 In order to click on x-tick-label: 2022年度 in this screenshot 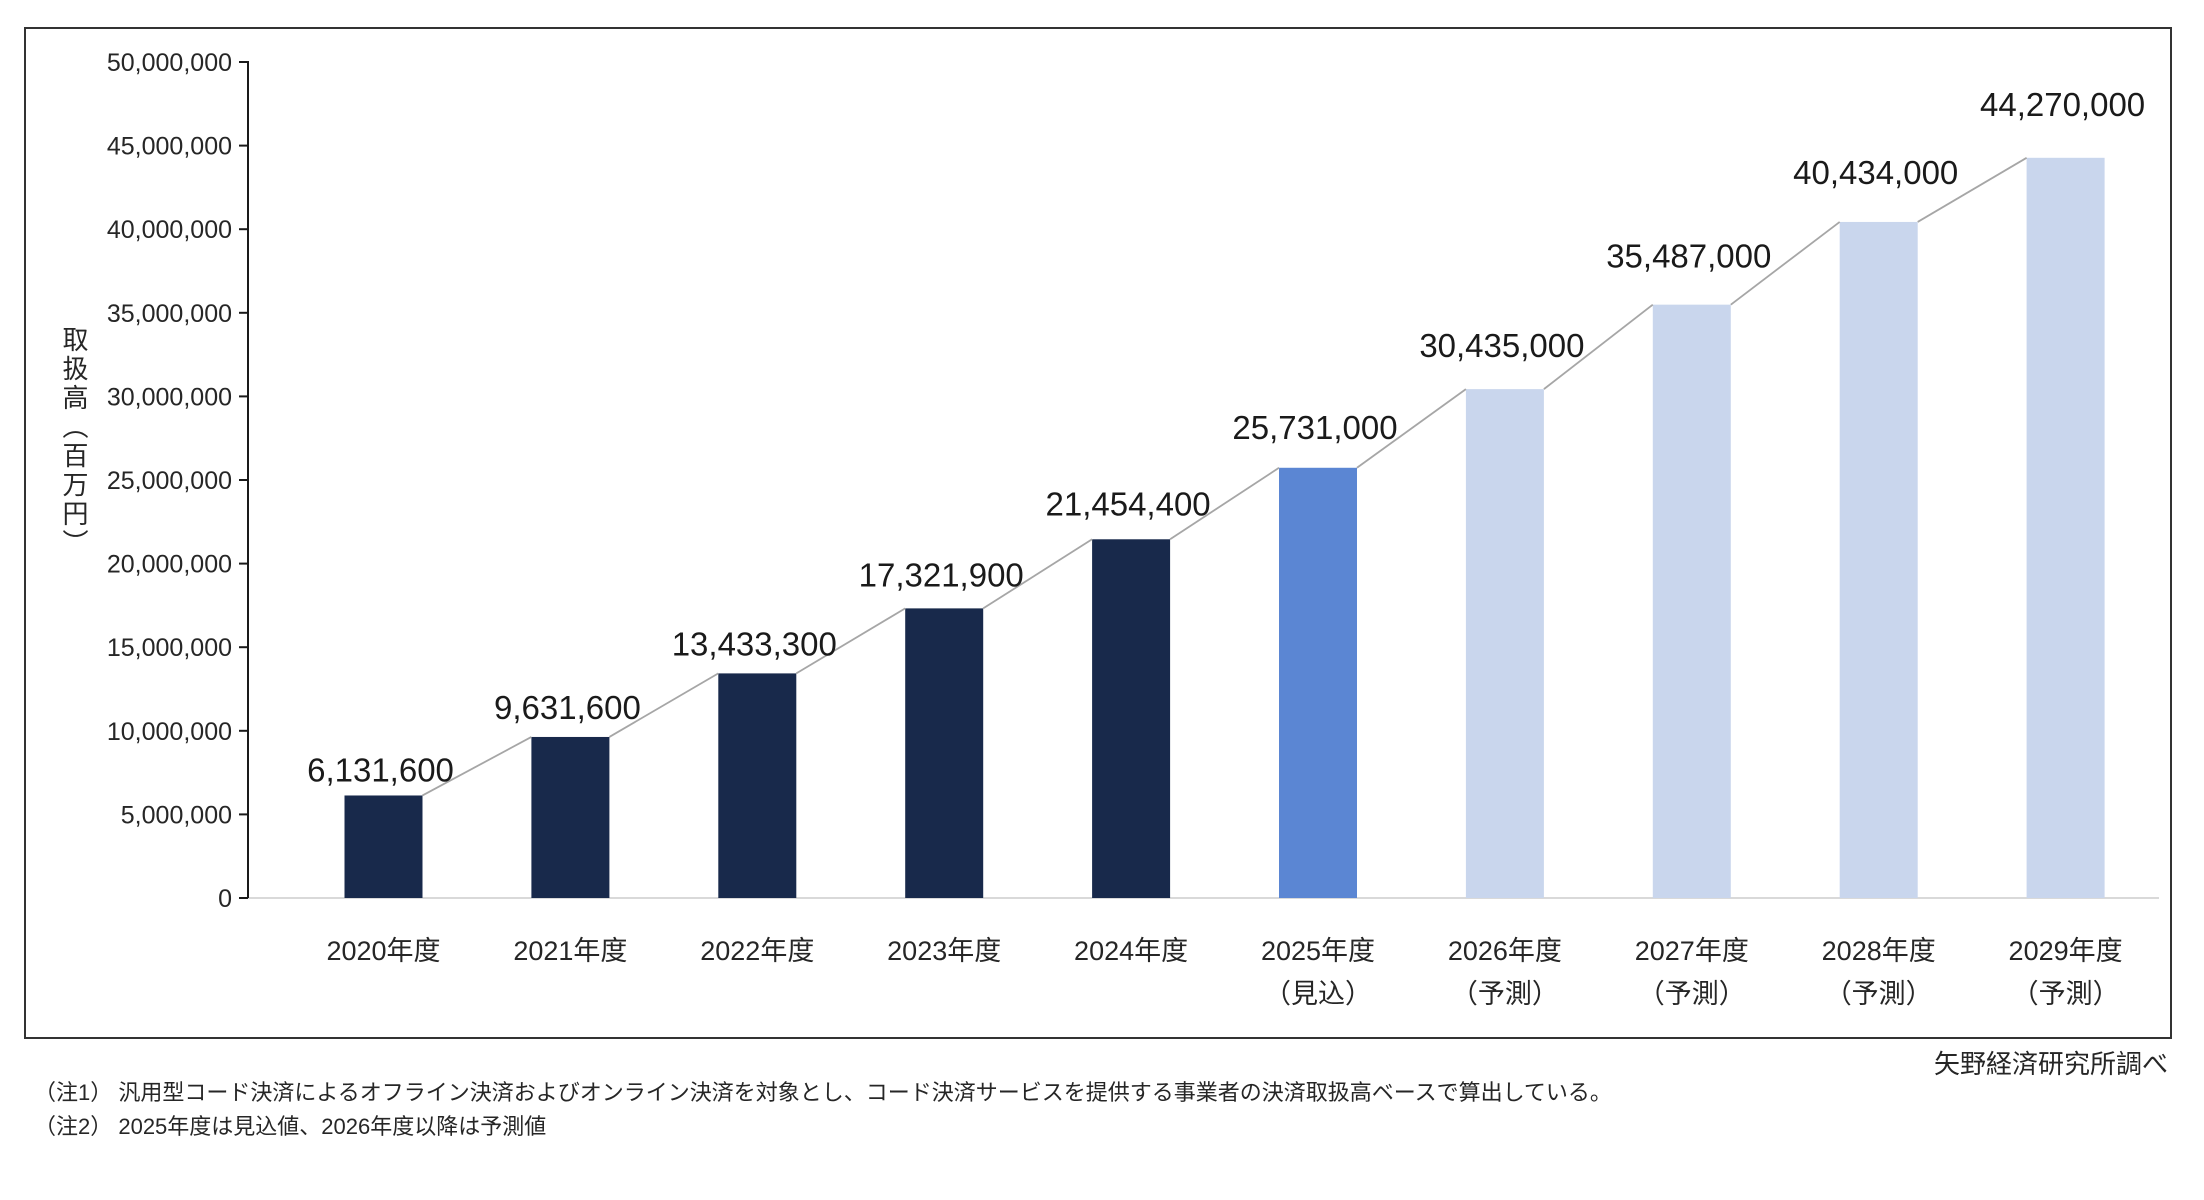, I will do `click(757, 951)`.